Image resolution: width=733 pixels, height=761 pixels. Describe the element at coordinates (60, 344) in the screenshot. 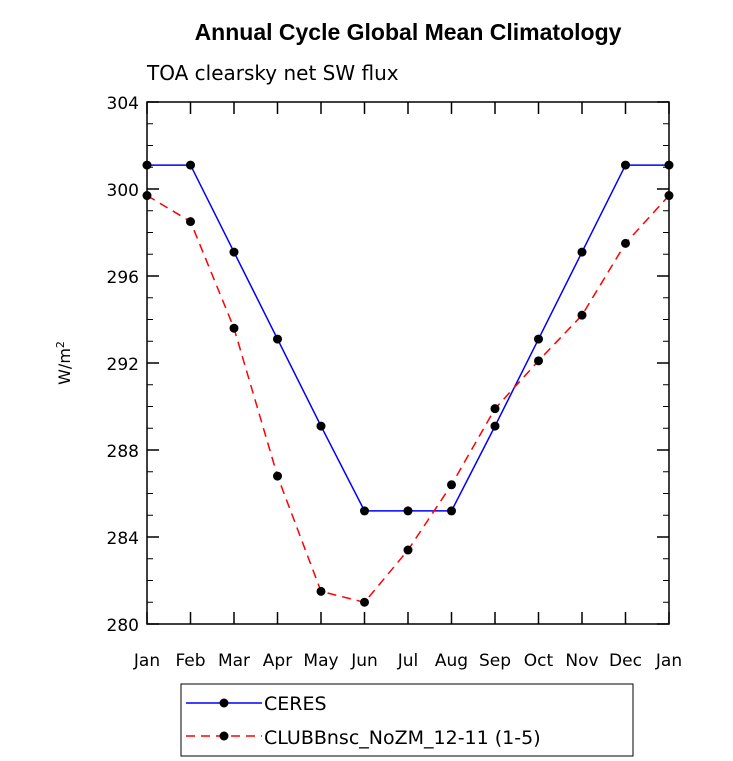

I see `y-axis-label-sup: 2` at that location.